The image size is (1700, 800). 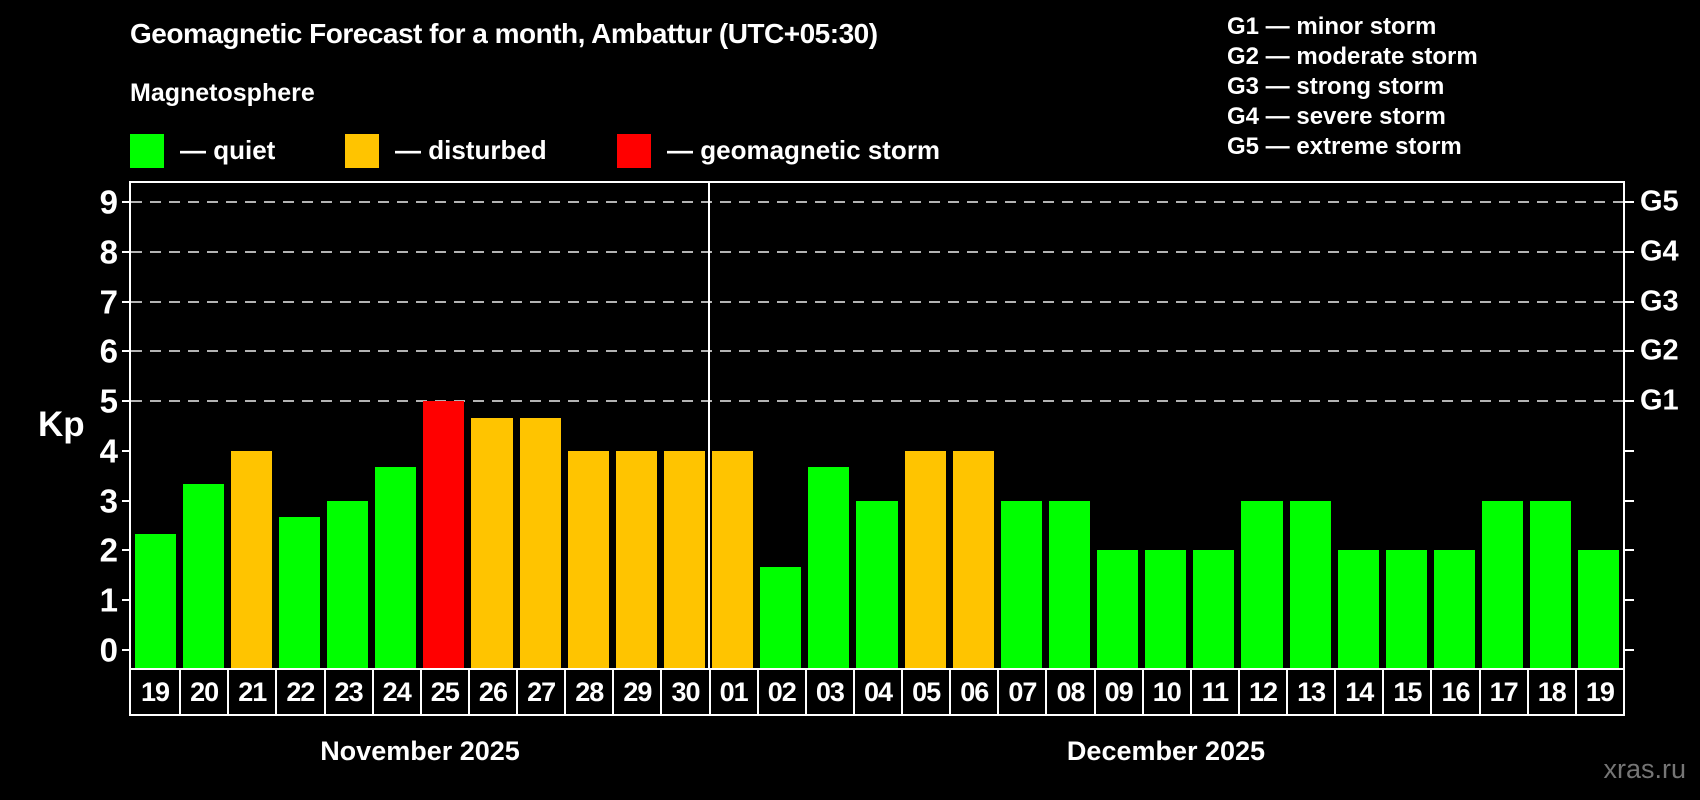 What do you see at coordinates (1659, 301) in the screenshot?
I see `g-axis-label-g3: G3` at bounding box center [1659, 301].